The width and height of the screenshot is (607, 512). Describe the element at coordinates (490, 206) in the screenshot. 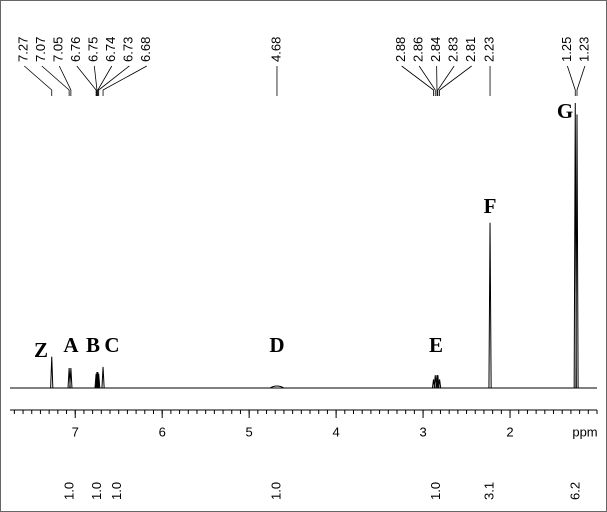

I see `signal-letter: F` at that location.